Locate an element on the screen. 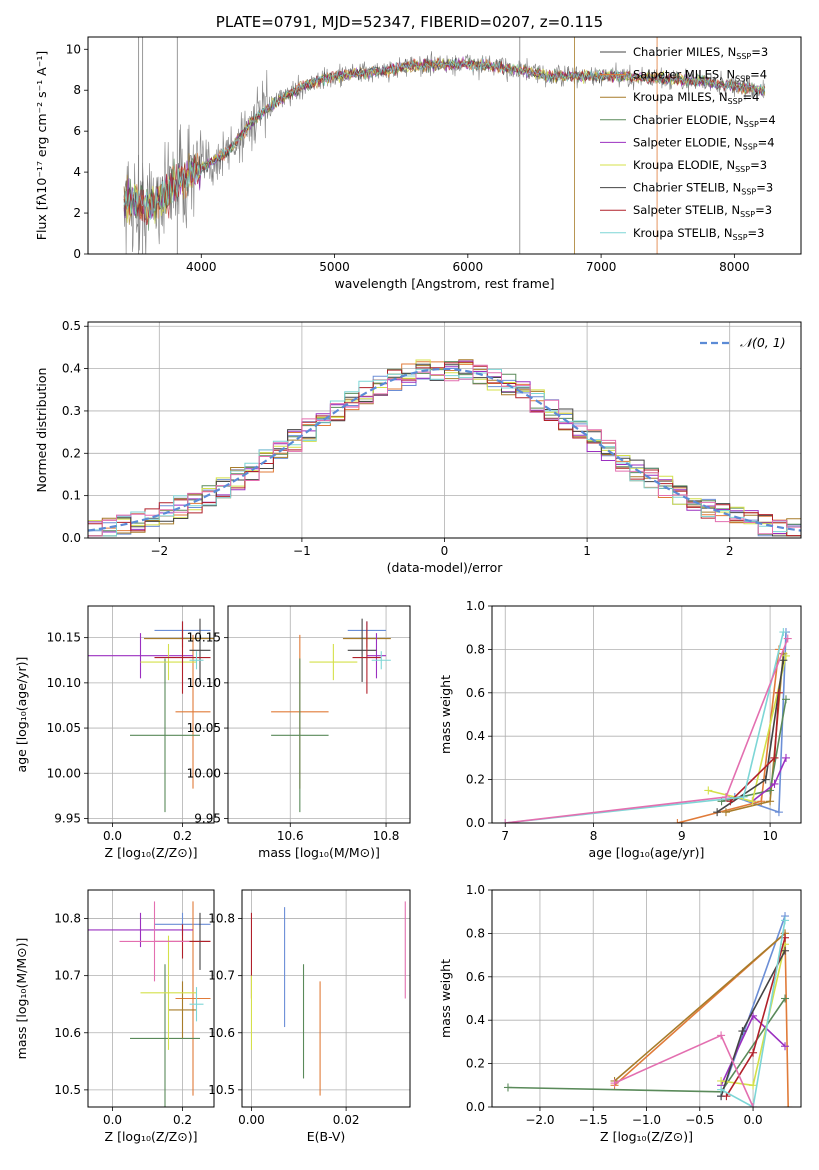 This screenshot has height=1170, width=819. normal-curve is located at coordinates (444, 449).